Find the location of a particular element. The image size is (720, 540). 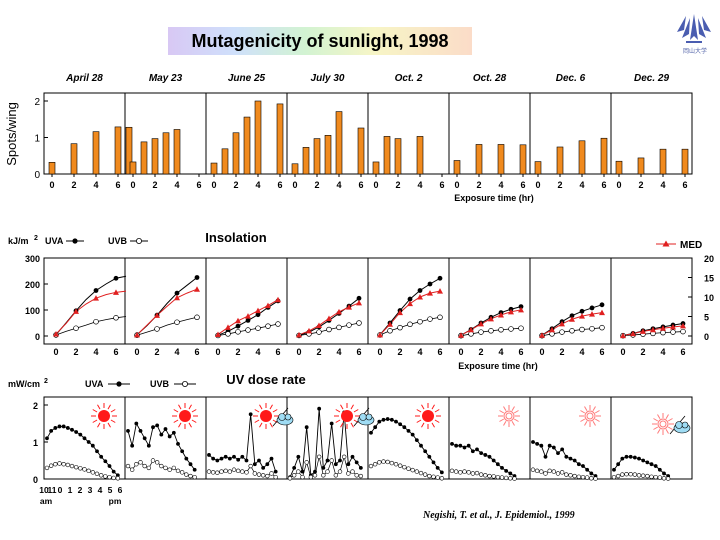

x-tick-label: 4 is located at coordinates (419, 352).